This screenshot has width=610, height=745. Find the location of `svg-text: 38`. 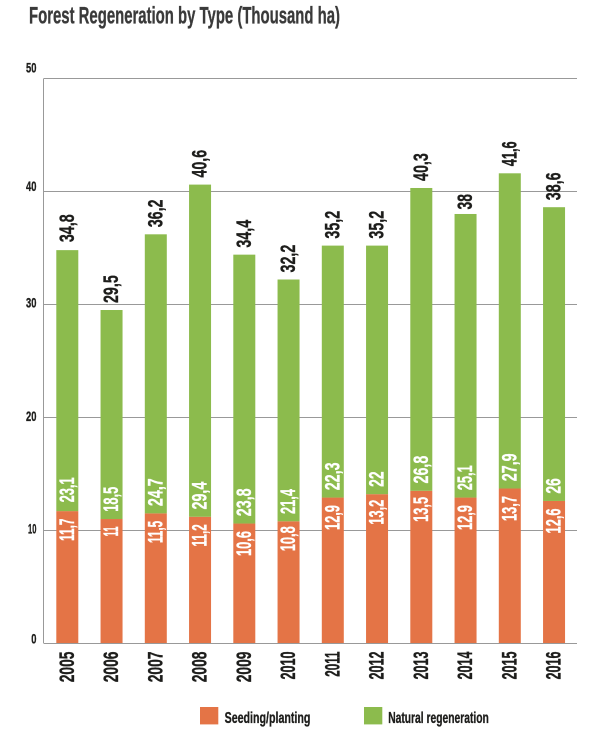

svg-text: 38 is located at coordinates (465, 201).